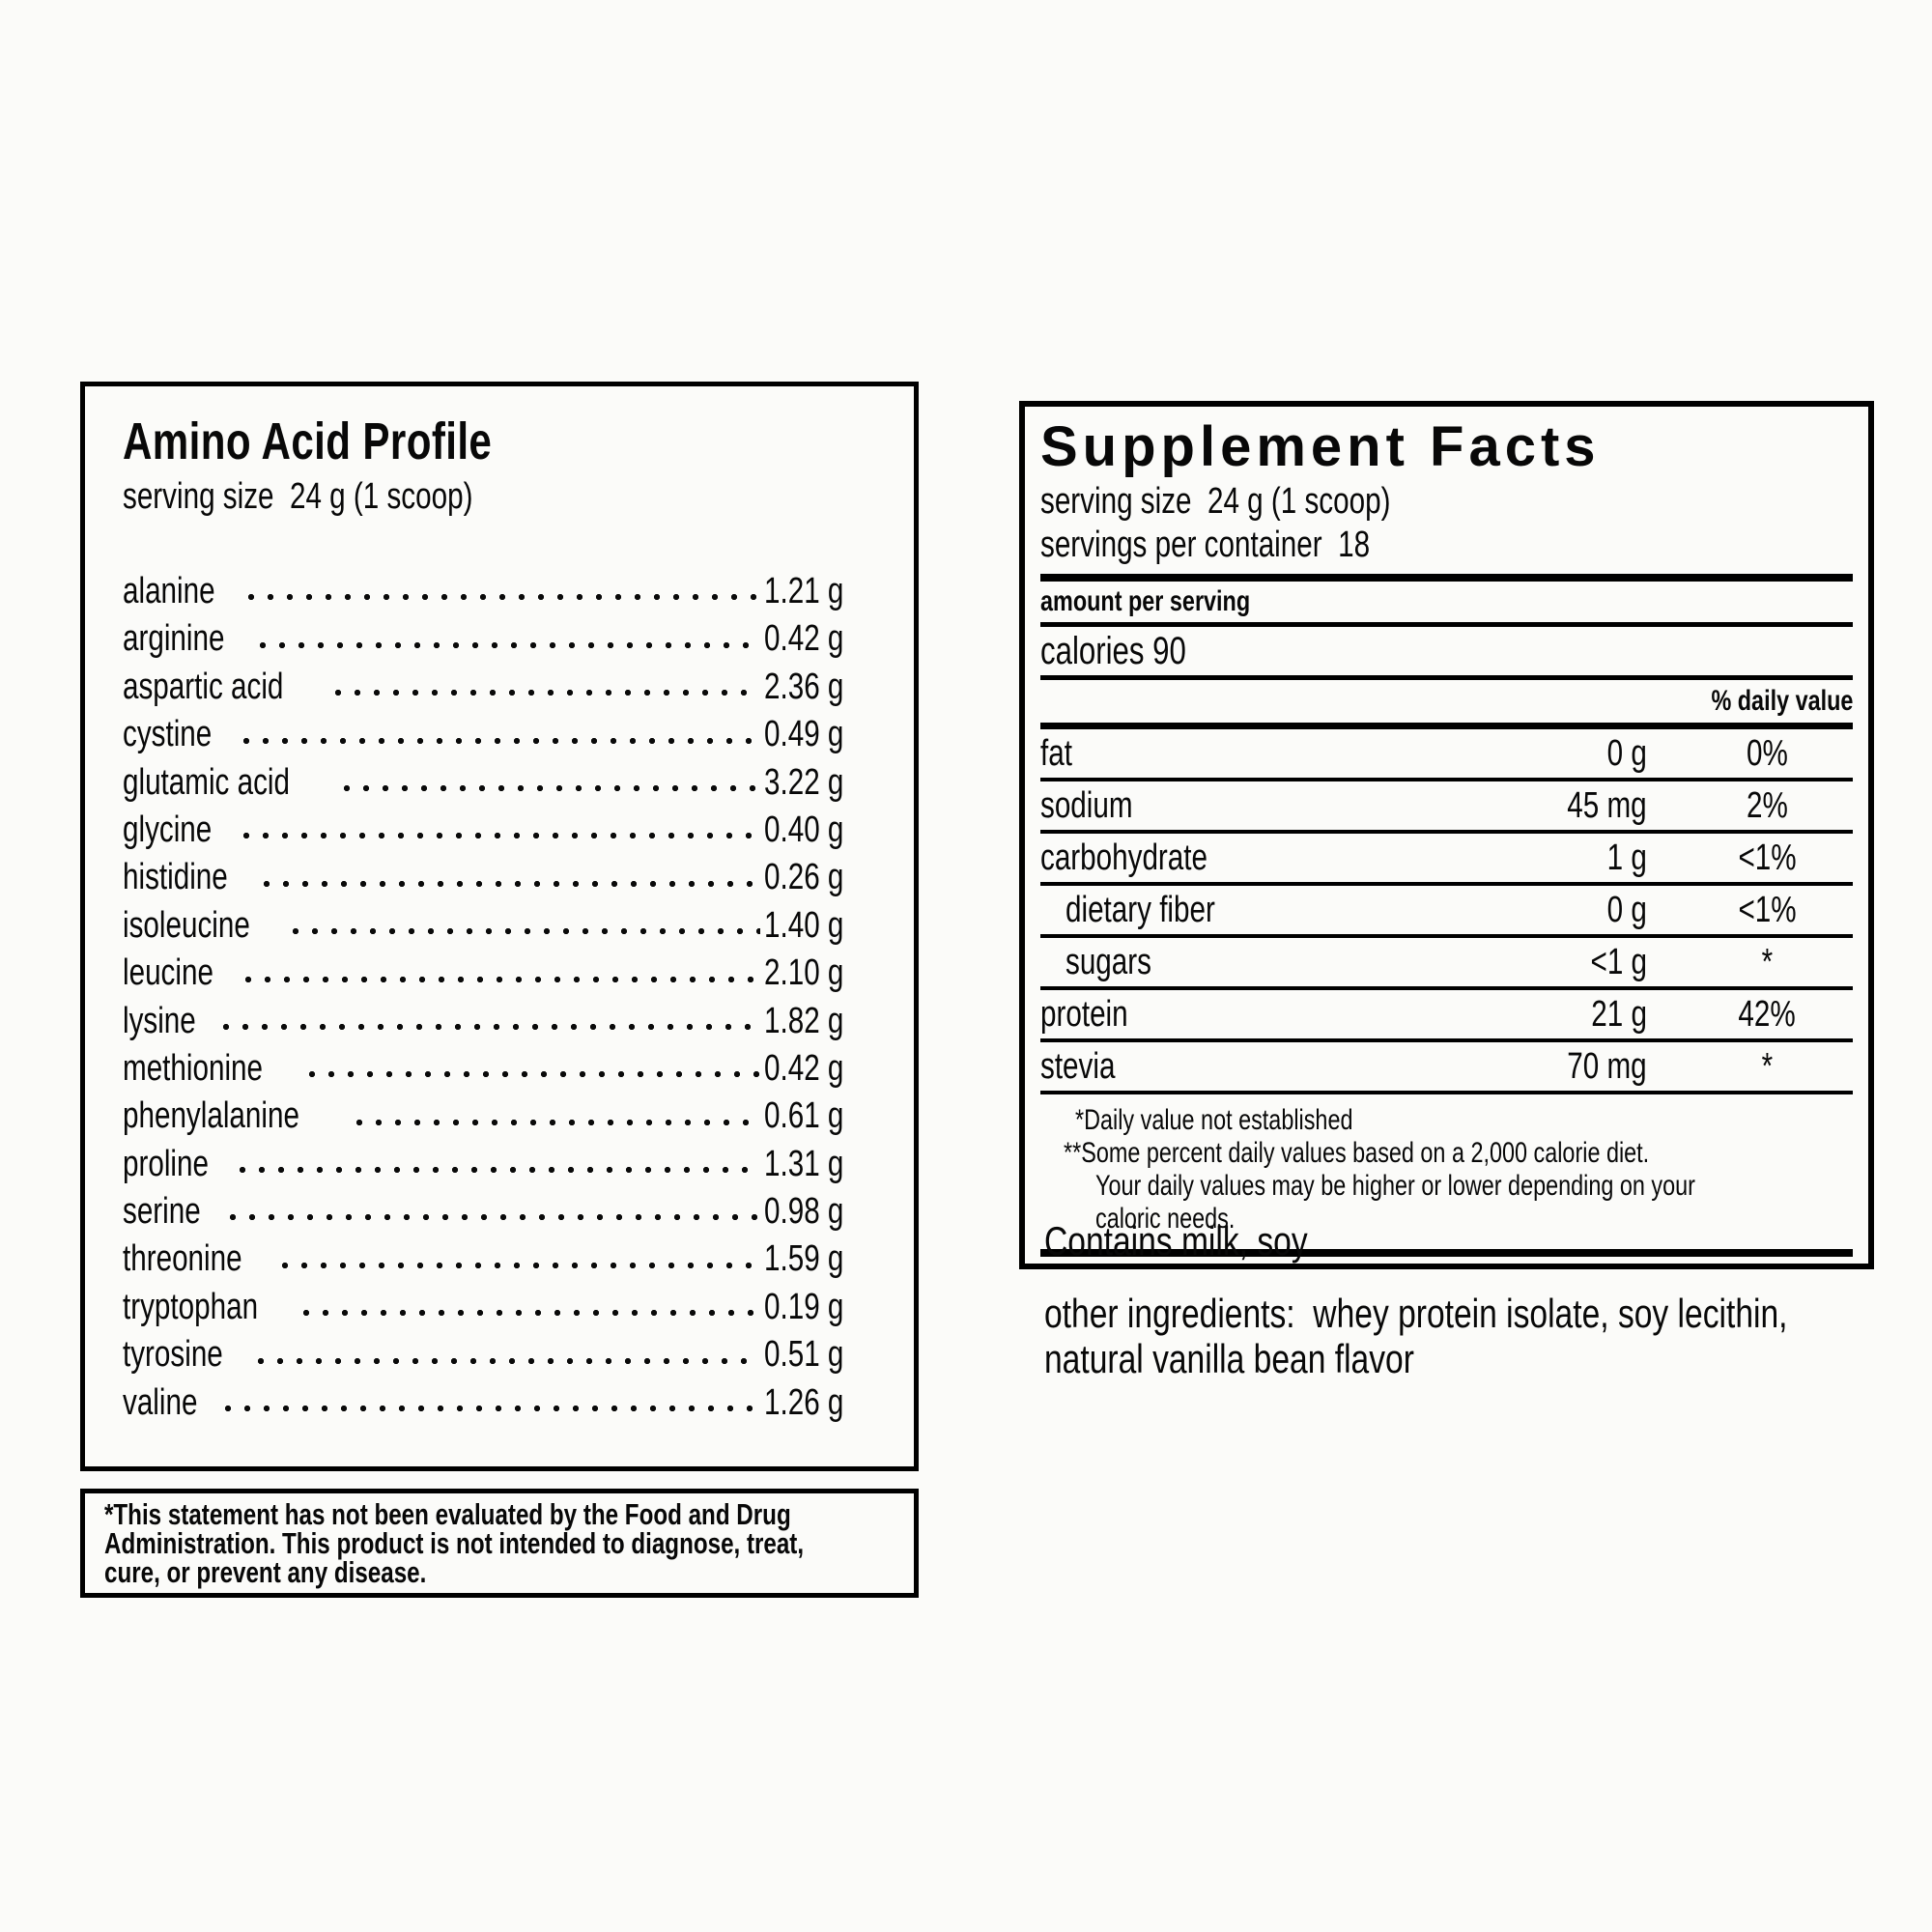 This screenshot has width=1932, height=1932. What do you see at coordinates (265, 1572) in the screenshot?
I see `disclaimer-text: cure, or prevent any disease.` at bounding box center [265, 1572].